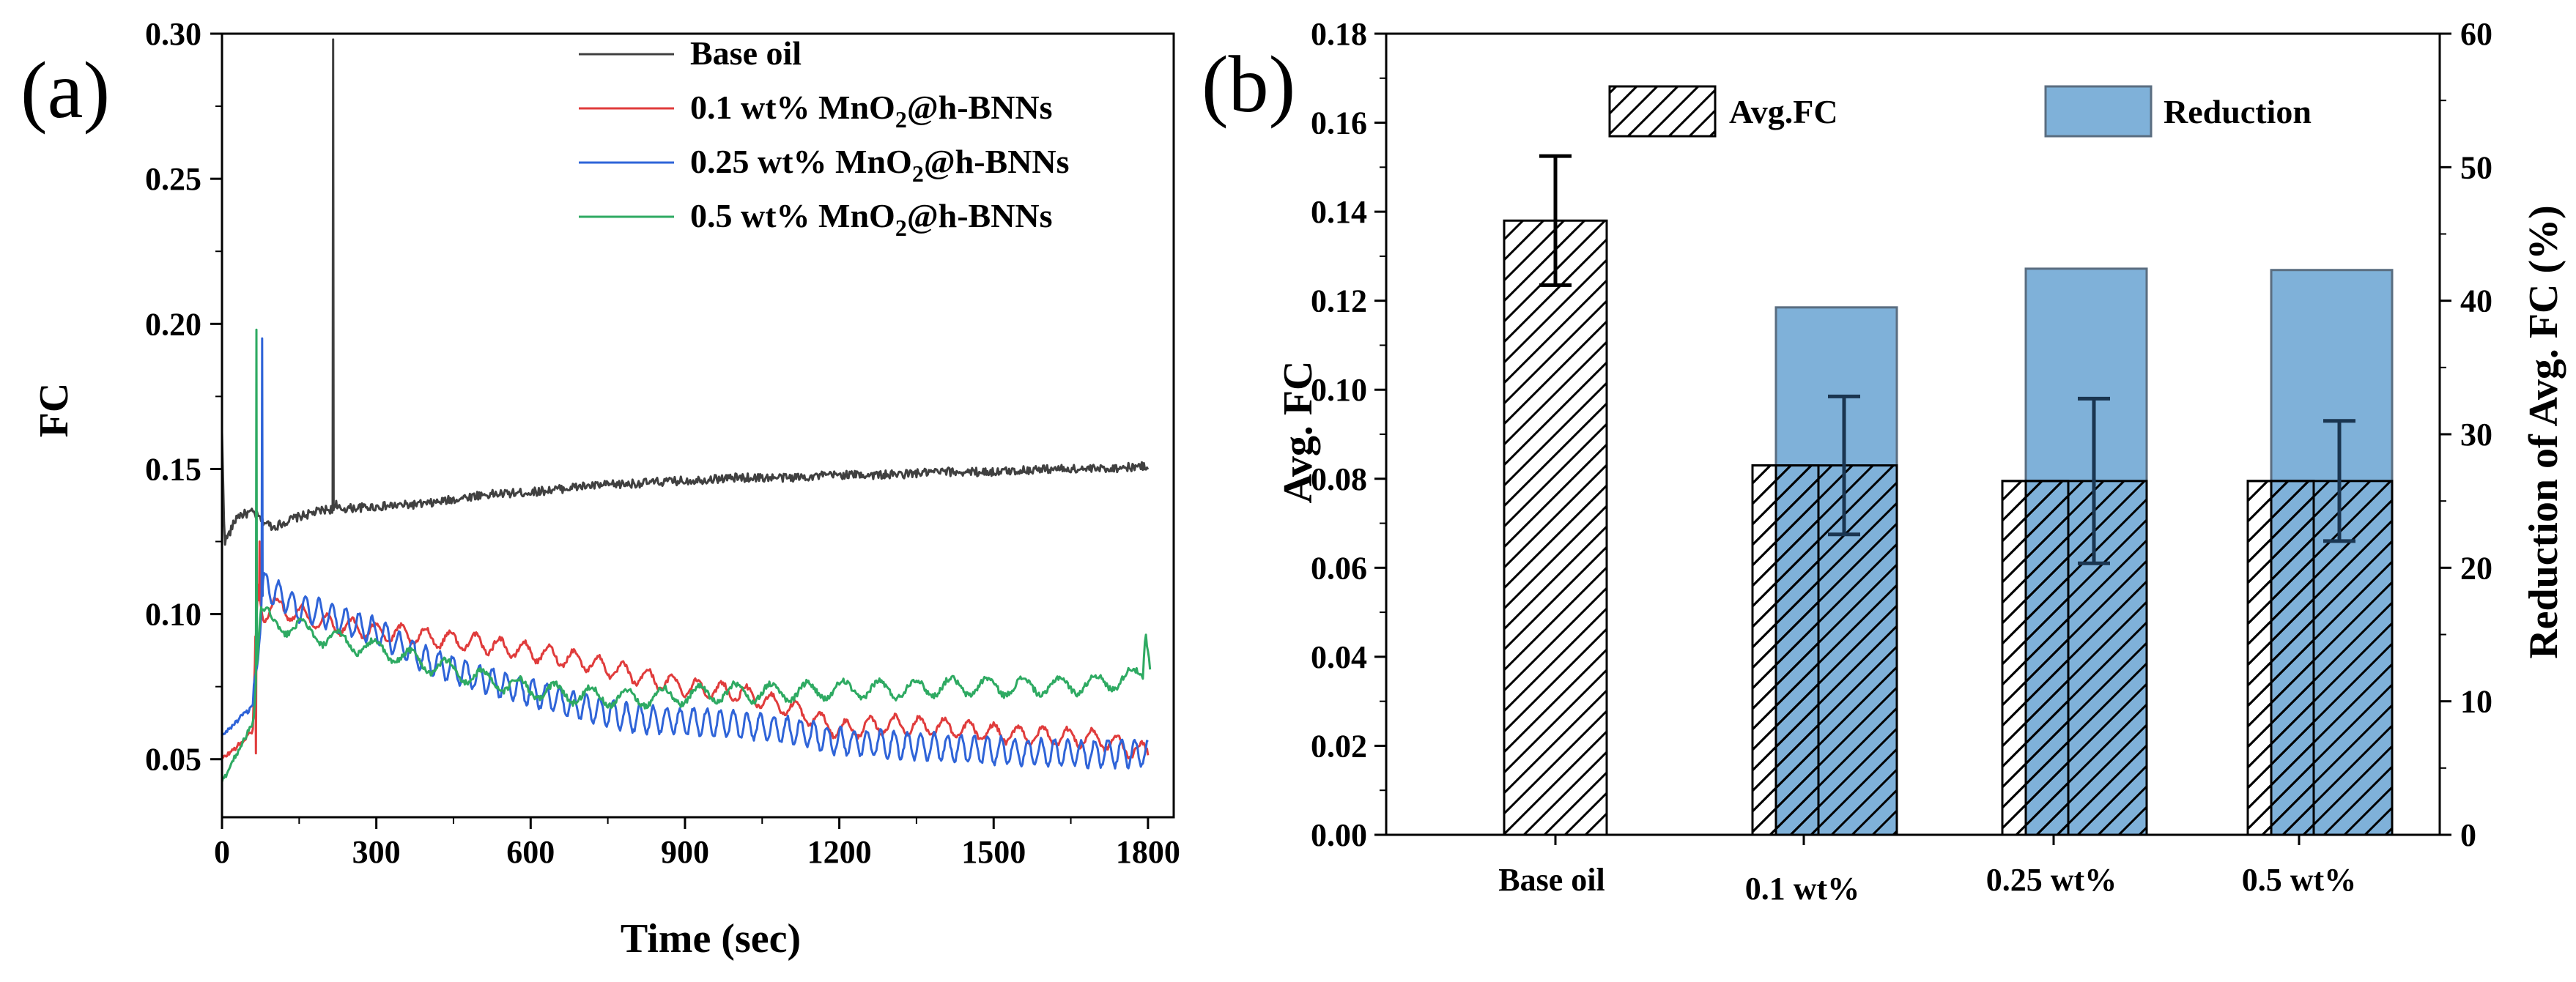 The width and height of the screenshot is (2576, 982). I want to click on panel-b-y2-tick-label: 60, so click(2476, 34).